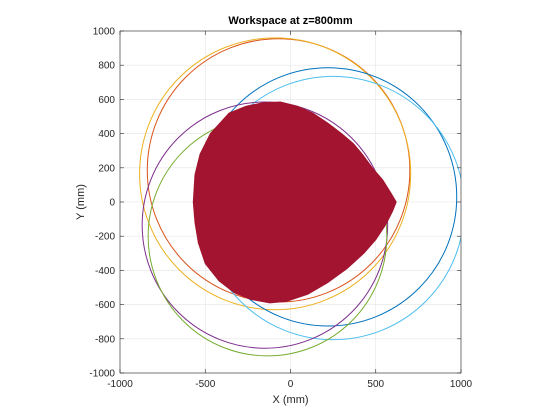 The image size is (560, 420). I want to click on y-tick-label: -200, so click(105, 237).